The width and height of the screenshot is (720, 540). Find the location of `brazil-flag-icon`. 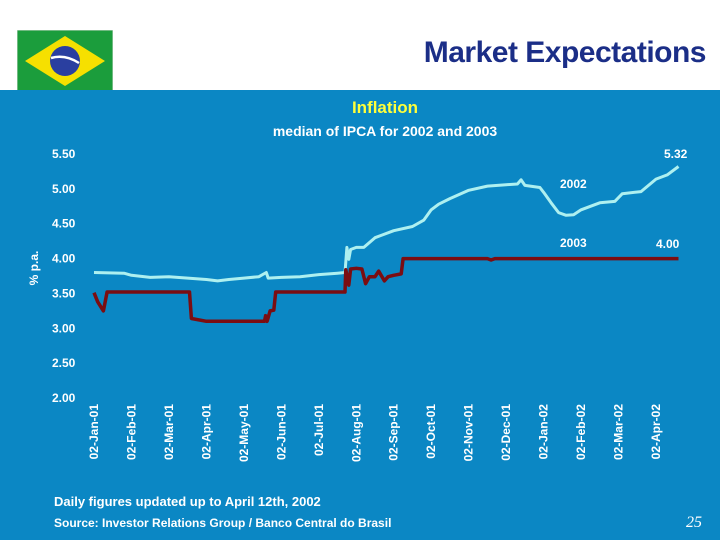

brazil-flag-icon is located at coordinates (65, 61).